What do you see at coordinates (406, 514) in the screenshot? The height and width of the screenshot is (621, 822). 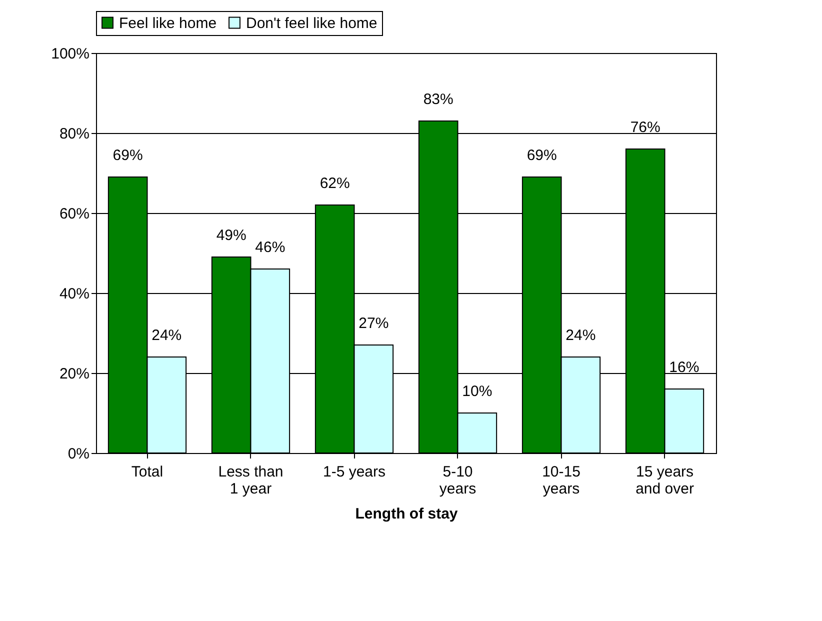 I see `x-axis-title: Length of stay` at bounding box center [406, 514].